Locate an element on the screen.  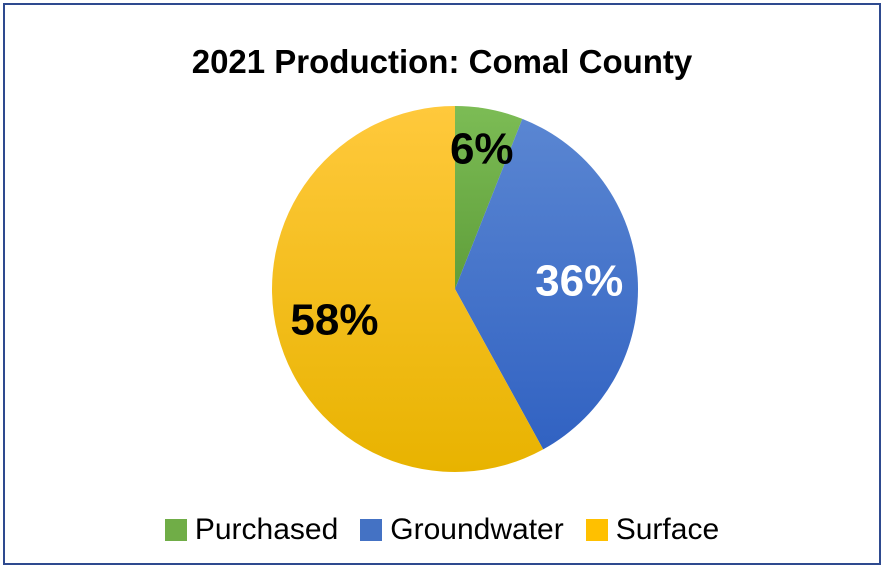
pie-slice-purchased is located at coordinates (489, 197).